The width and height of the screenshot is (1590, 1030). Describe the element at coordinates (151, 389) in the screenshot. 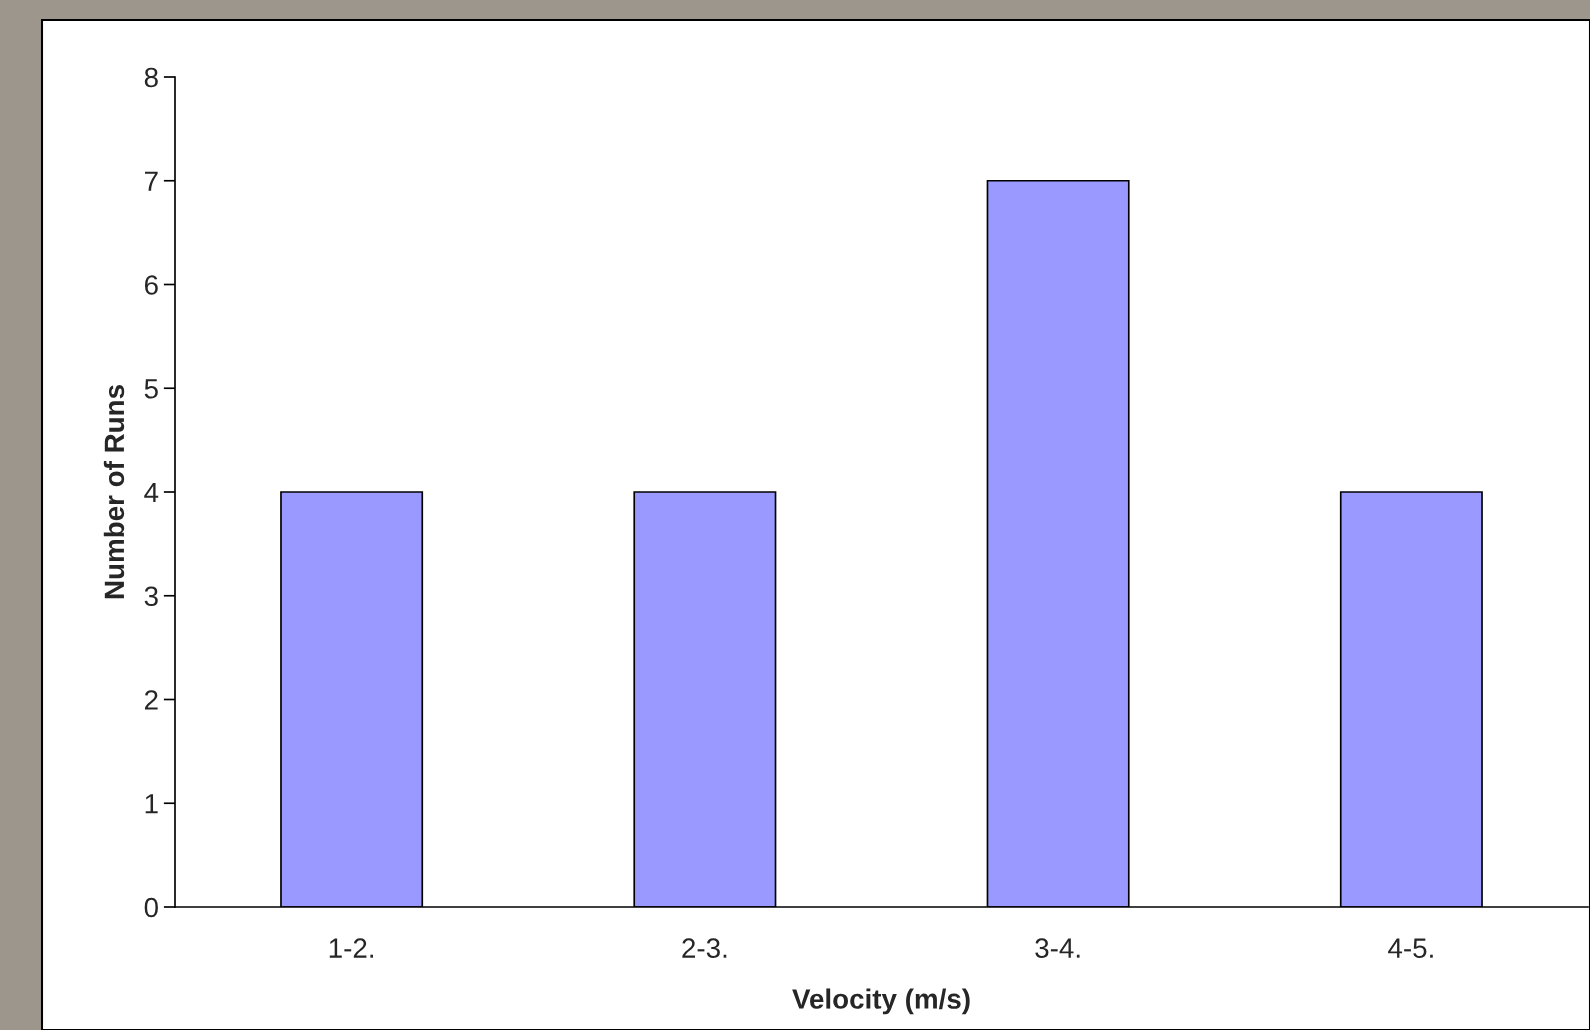

I see `y-tick-label: 5` at that location.